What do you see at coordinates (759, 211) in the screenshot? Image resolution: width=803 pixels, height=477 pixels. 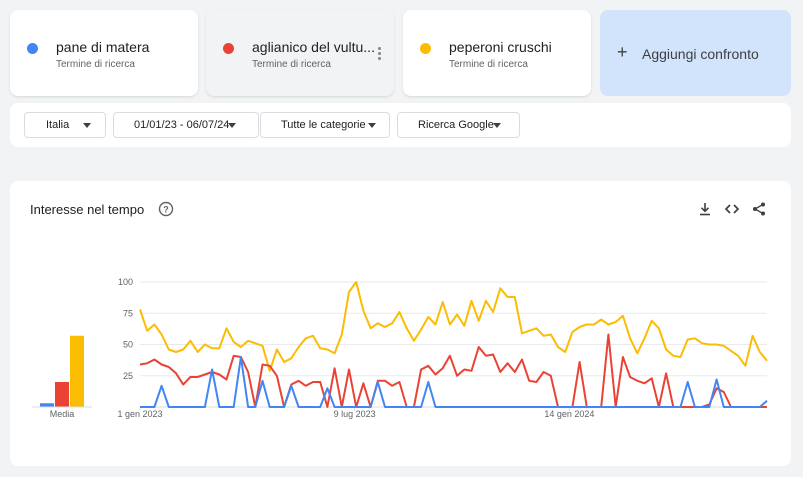 I see `share-icon` at bounding box center [759, 211].